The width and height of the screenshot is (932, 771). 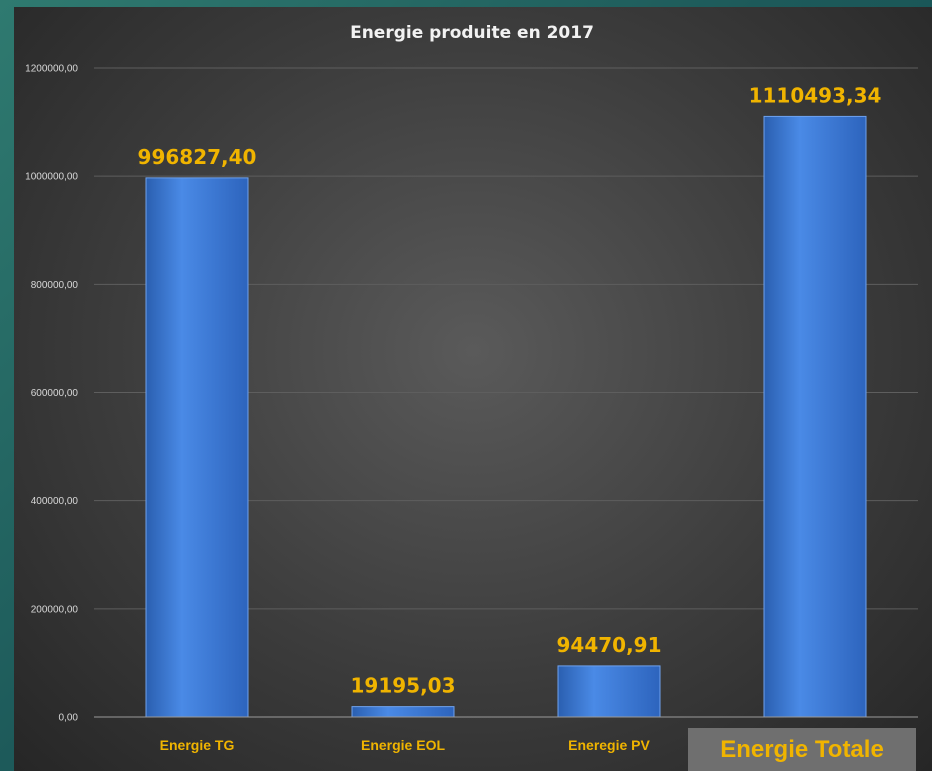 I want to click on y-tick-label: 400000,00, so click(x=55, y=501).